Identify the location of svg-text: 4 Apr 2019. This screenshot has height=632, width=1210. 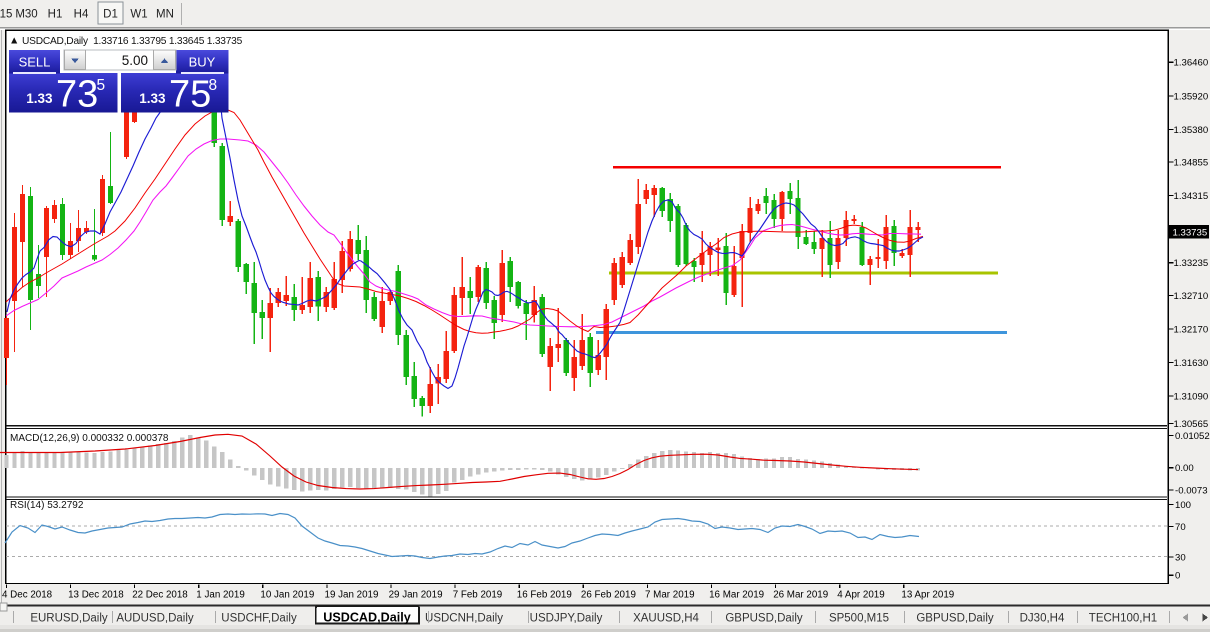
(860, 595).